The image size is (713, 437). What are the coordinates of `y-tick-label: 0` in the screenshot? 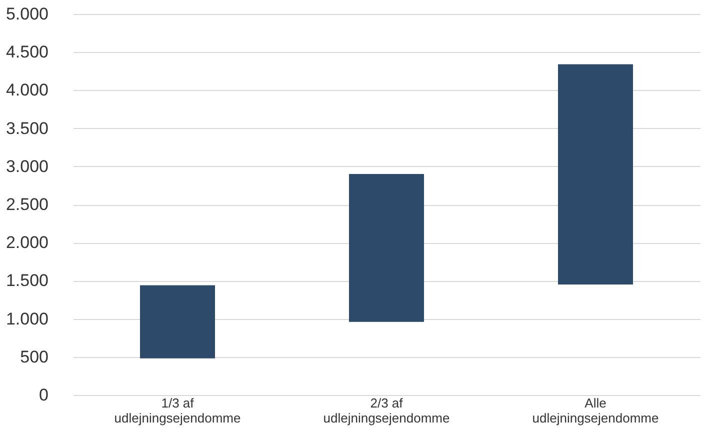 It's located at (43, 395).